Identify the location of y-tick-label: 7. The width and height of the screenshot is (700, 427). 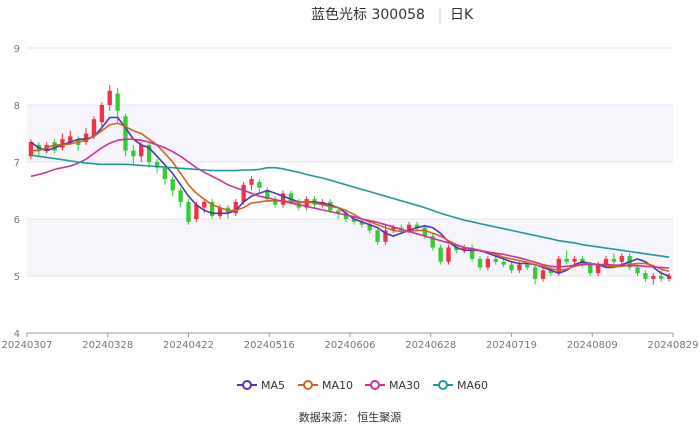
(17, 163).